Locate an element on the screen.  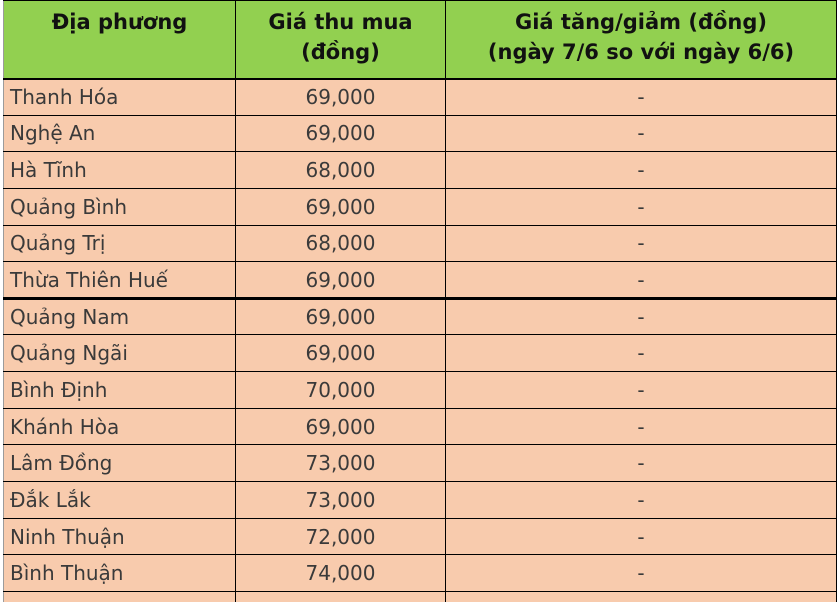
table-row-partial is located at coordinates (420, 596).